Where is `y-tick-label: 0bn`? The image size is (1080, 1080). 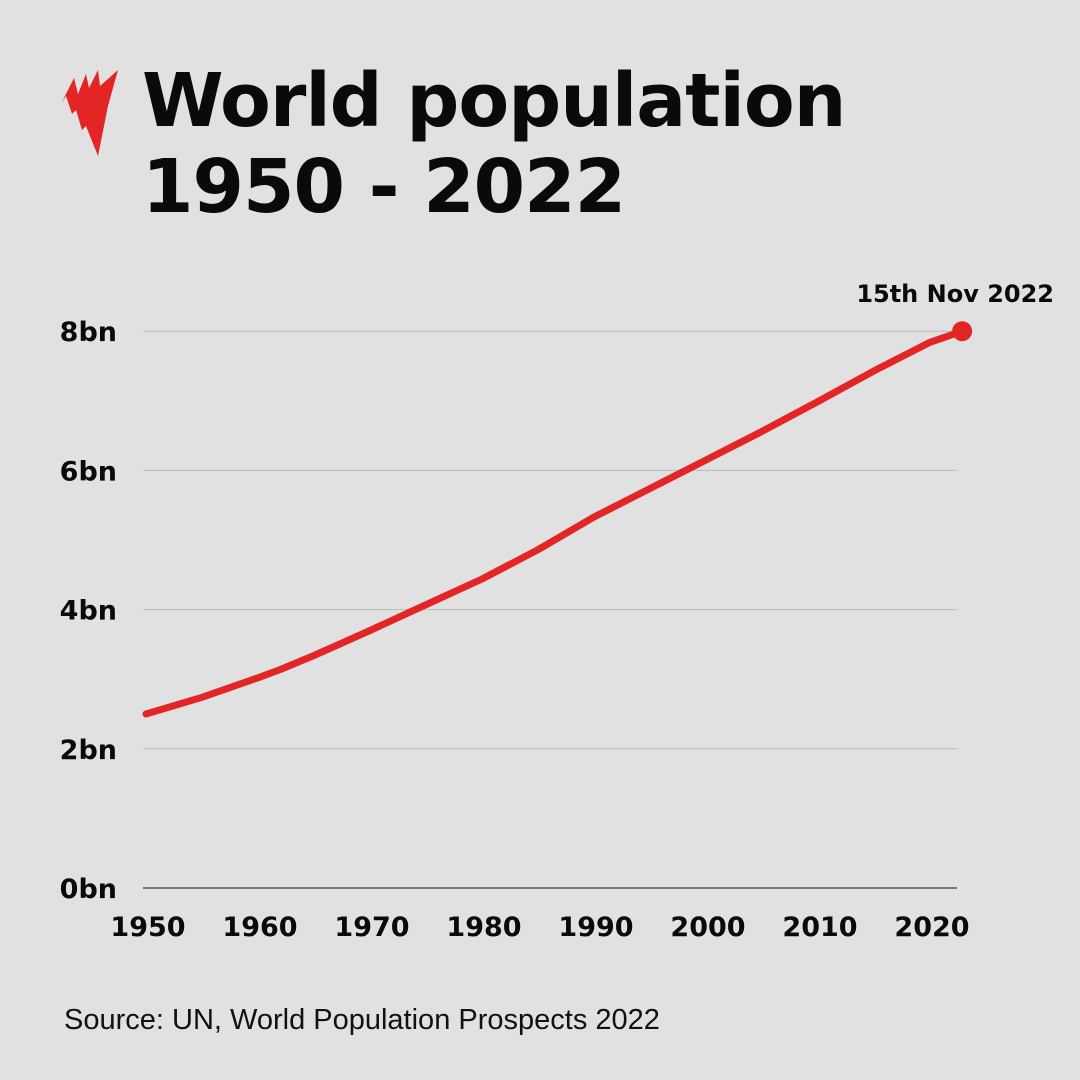 y-tick-label: 0bn is located at coordinates (88, 889).